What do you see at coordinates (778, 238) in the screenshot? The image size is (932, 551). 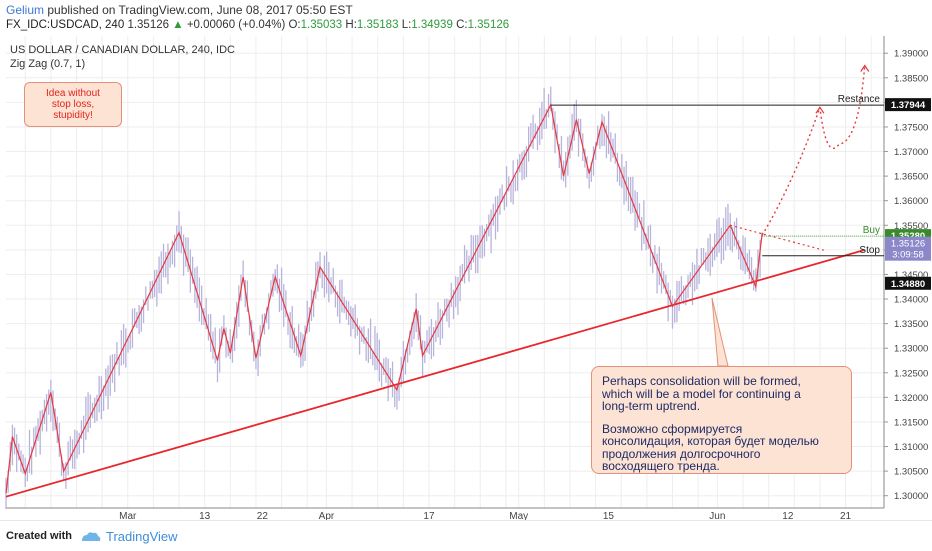 I see `projection-down-line` at bounding box center [778, 238].